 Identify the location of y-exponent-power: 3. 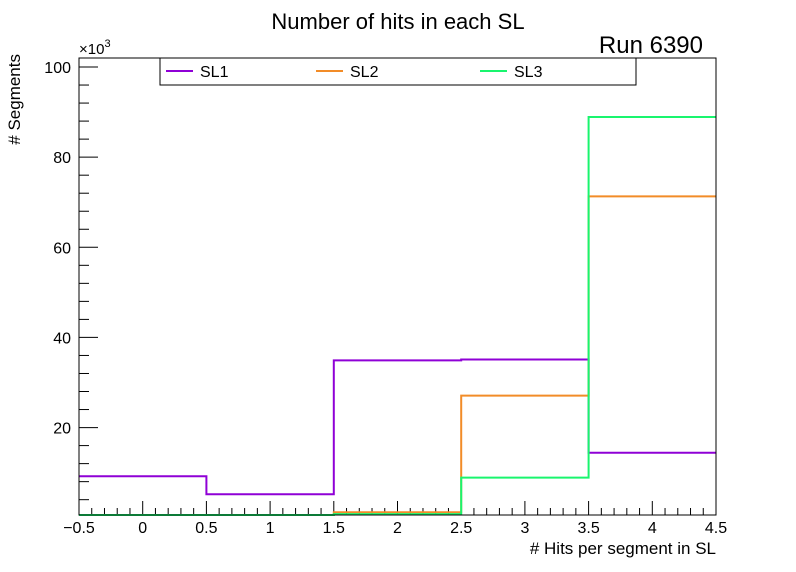
(107, 44).